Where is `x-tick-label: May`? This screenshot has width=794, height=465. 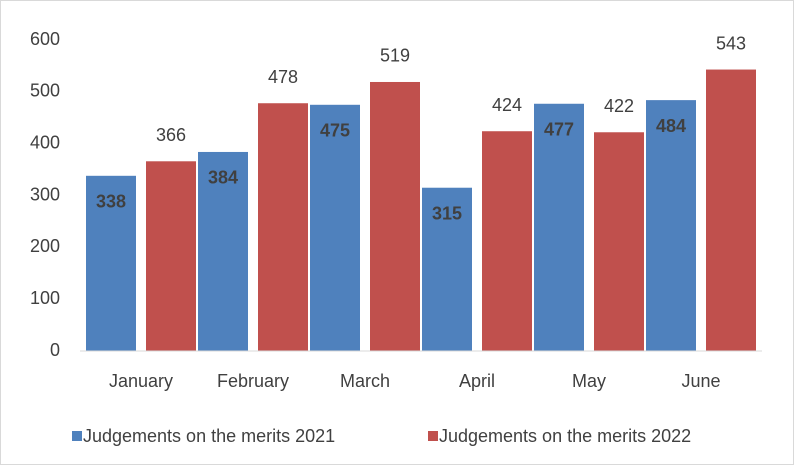 x-tick-label: May is located at coordinates (589, 381).